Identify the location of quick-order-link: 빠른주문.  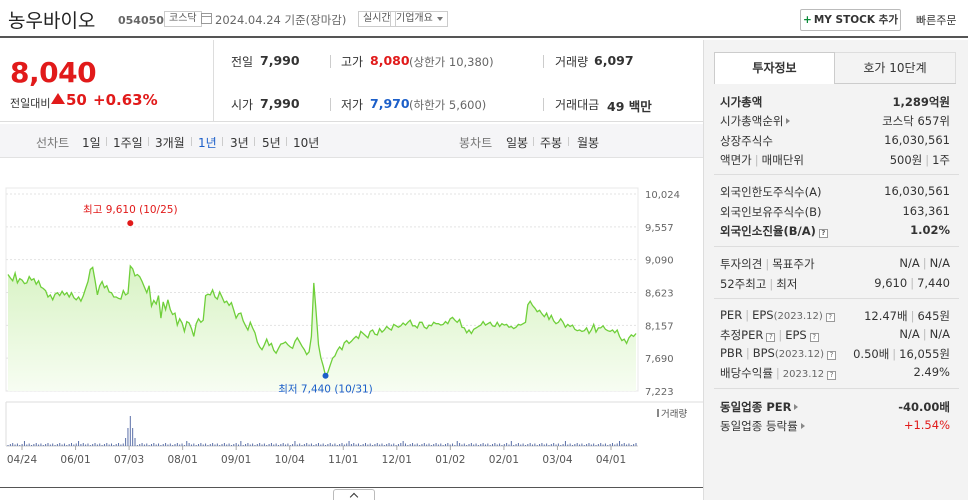
(936, 20).